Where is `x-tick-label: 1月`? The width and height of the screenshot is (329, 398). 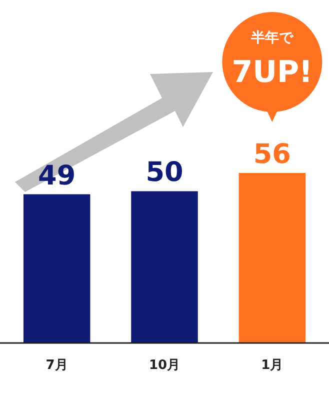 x-tick-label: 1月 is located at coordinates (272, 365).